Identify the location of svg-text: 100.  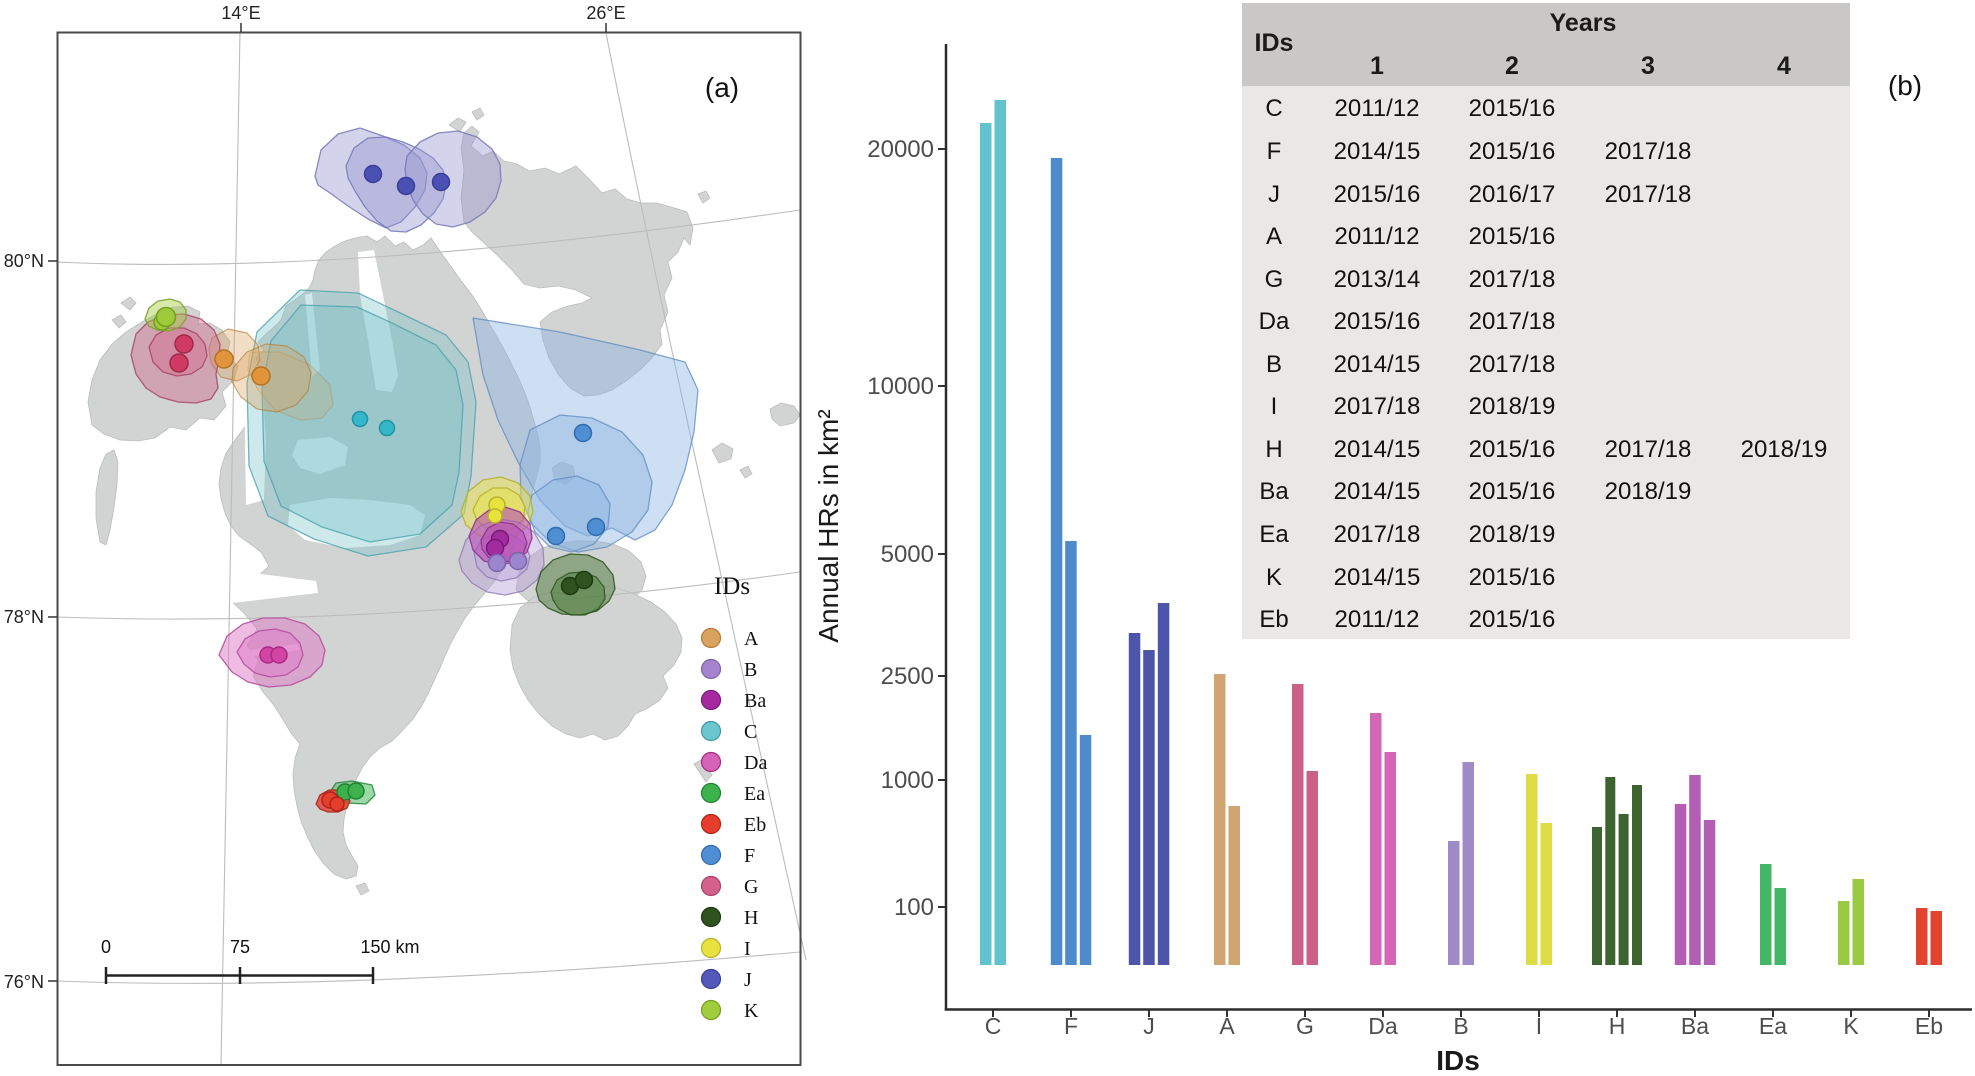
(914, 907).